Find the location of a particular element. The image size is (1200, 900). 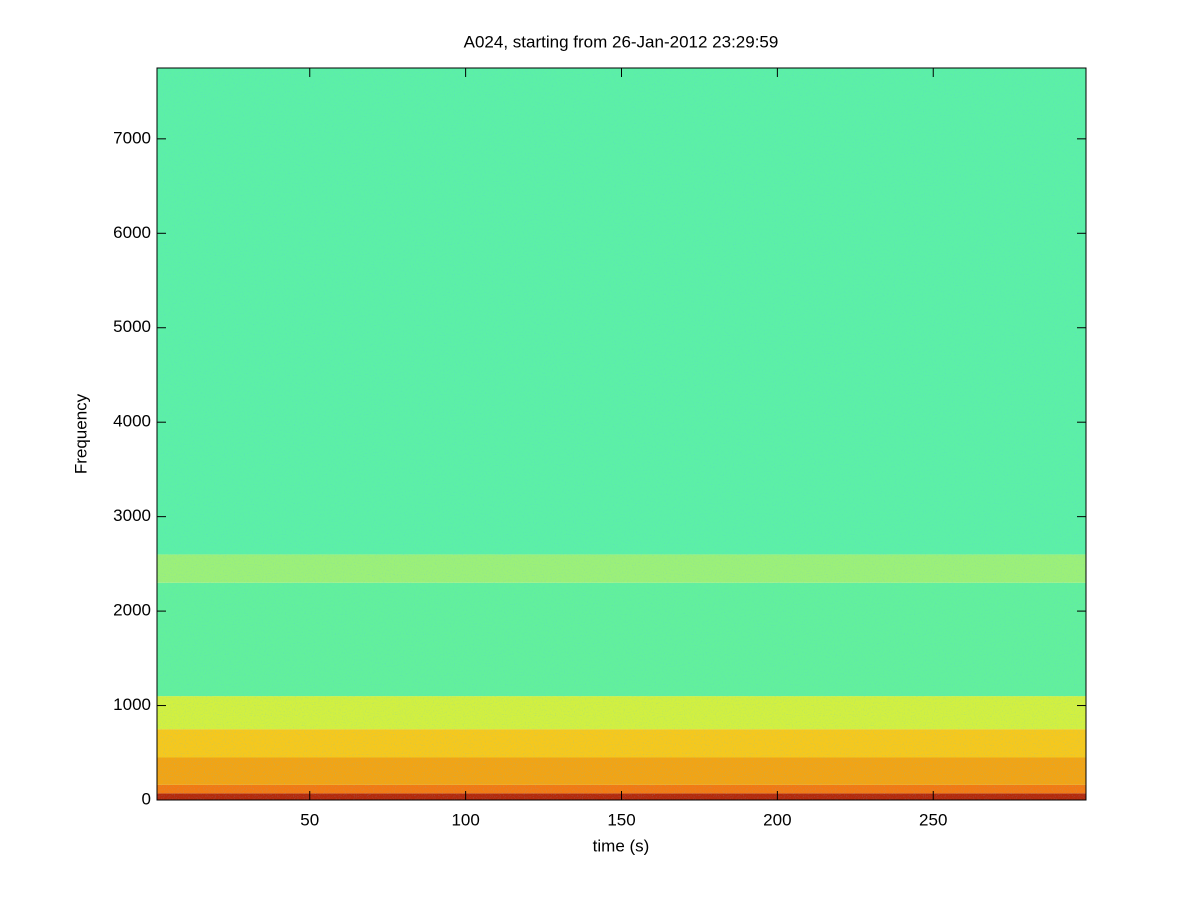

x-tick-label: 200 is located at coordinates (777, 819).